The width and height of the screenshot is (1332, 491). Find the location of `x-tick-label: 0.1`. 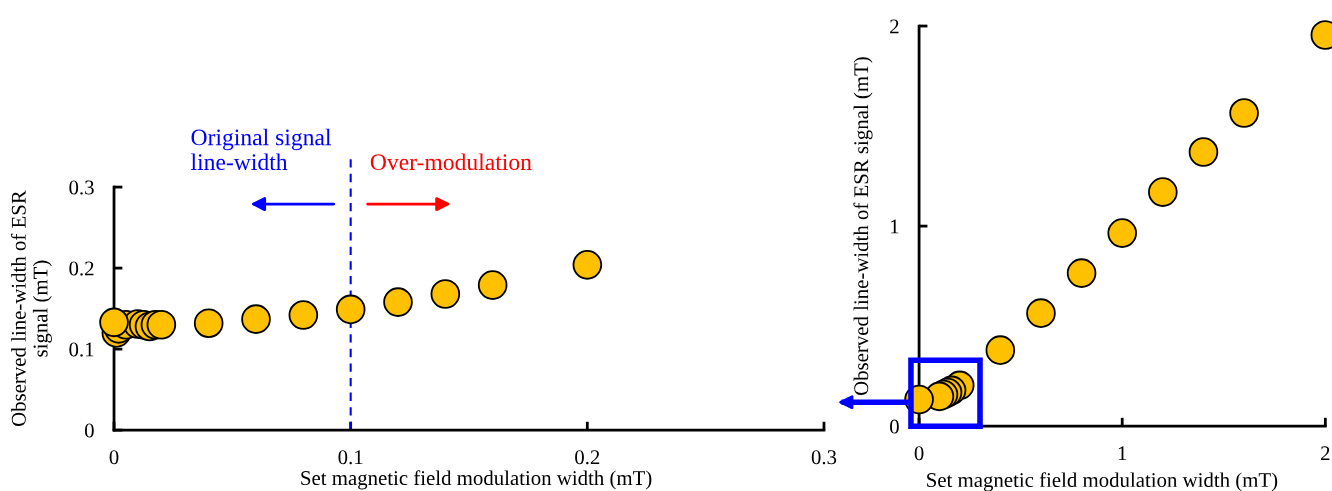

x-tick-label: 0.1 is located at coordinates (350, 457).